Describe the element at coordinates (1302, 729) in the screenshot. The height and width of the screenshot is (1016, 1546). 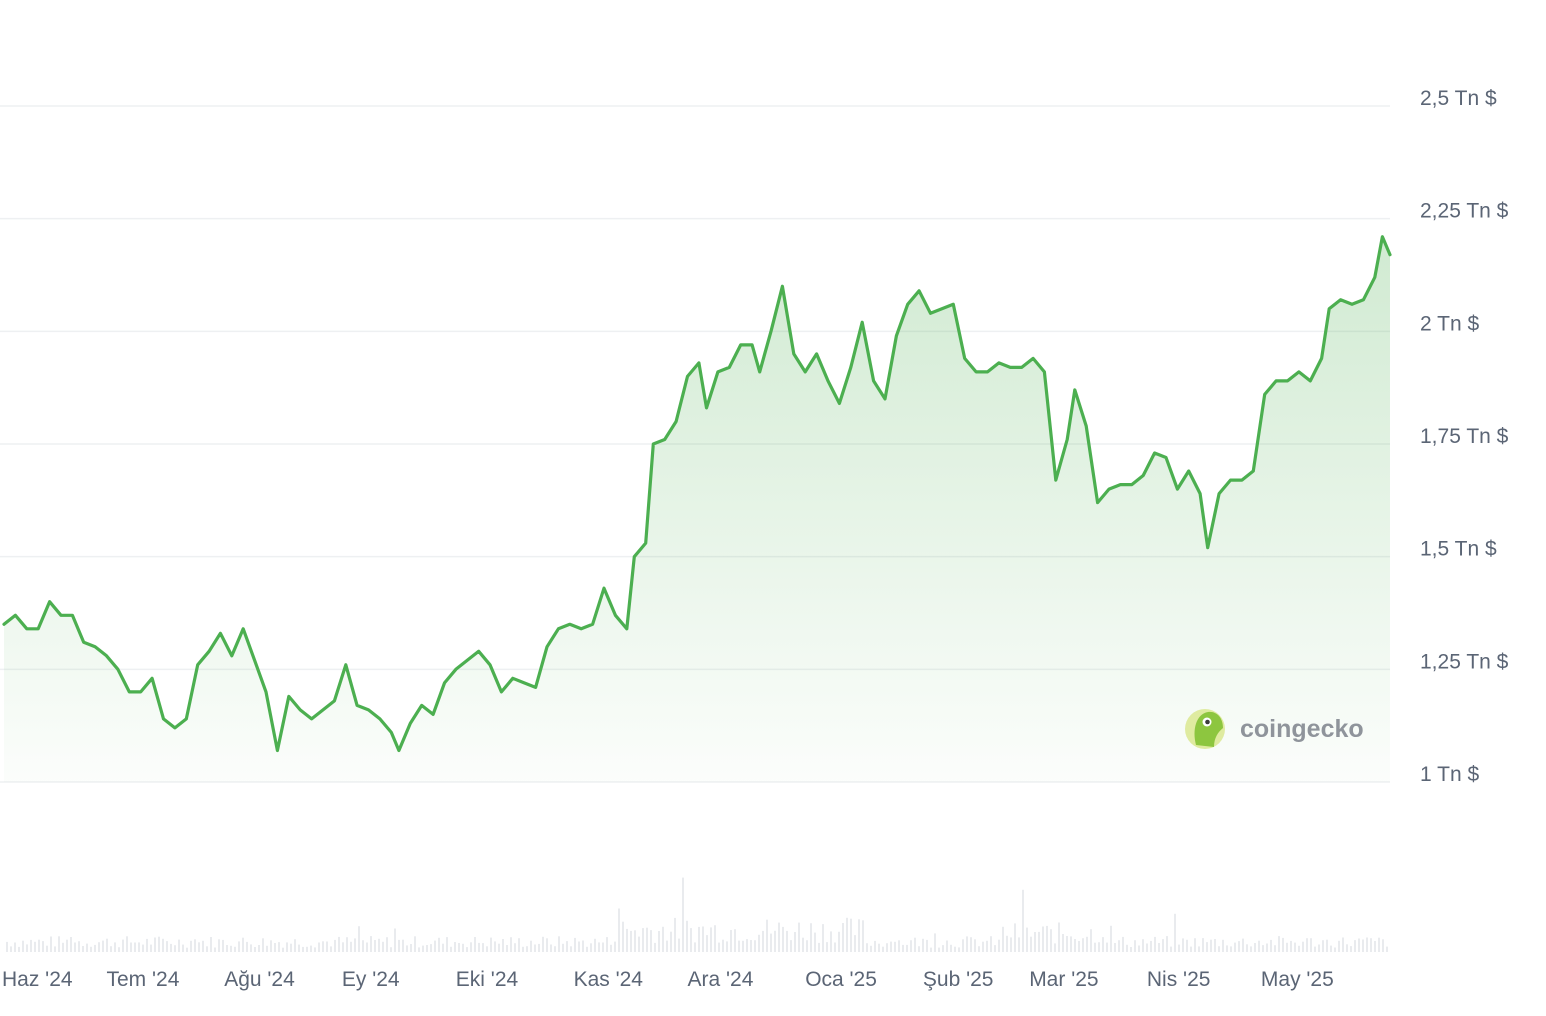
I see `watermark-text: coingecko` at that location.